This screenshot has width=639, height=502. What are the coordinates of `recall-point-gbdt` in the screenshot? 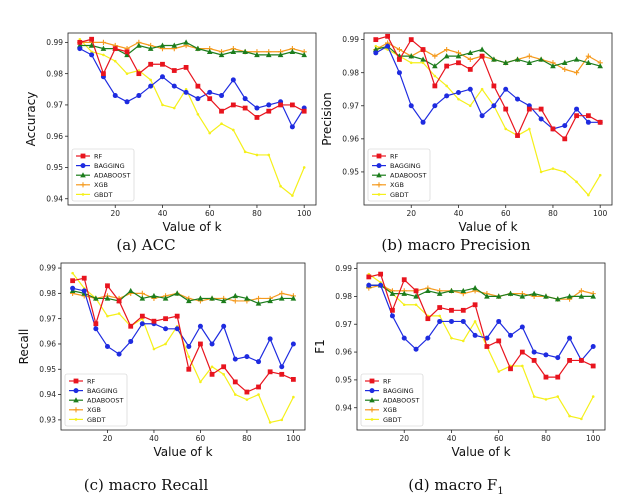 It's located at (189, 356).